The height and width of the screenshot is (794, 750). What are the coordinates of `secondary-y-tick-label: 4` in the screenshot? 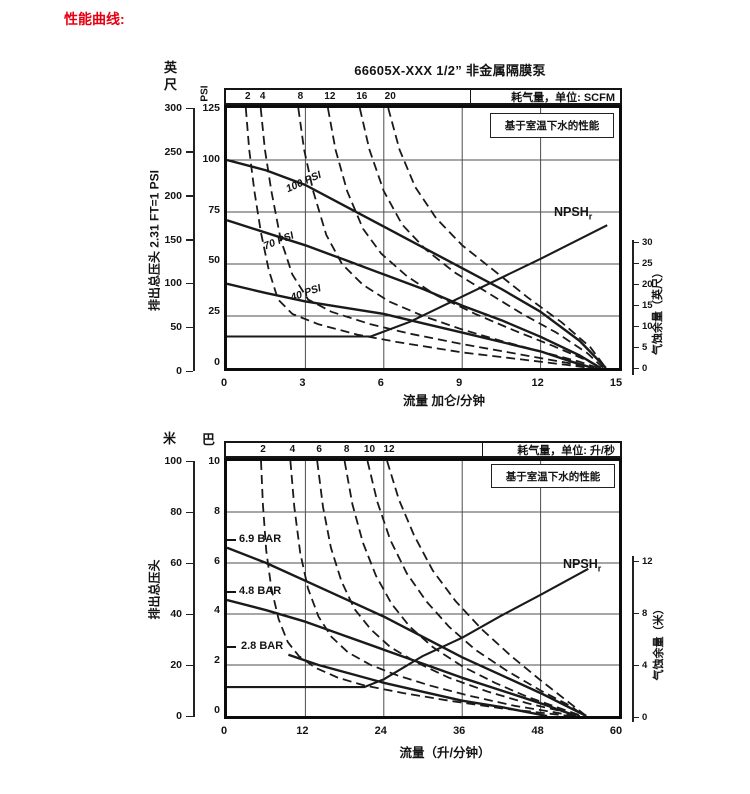 It's located at (217, 610).